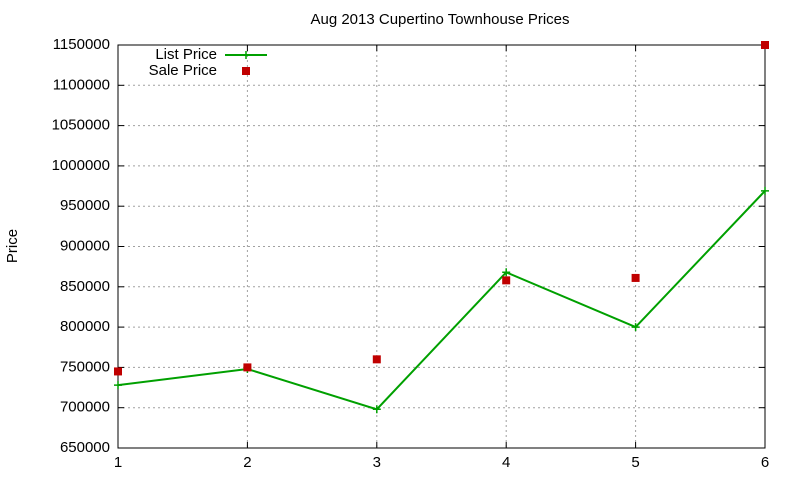  I want to click on x-tick-label: 4, so click(506, 462).